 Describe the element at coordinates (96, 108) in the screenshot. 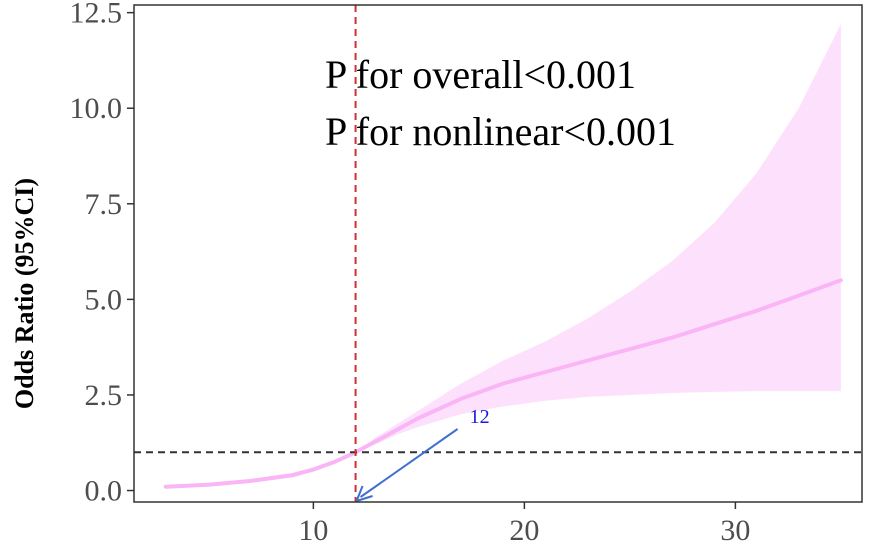

I see `y-tick-label: 10.0` at that location.